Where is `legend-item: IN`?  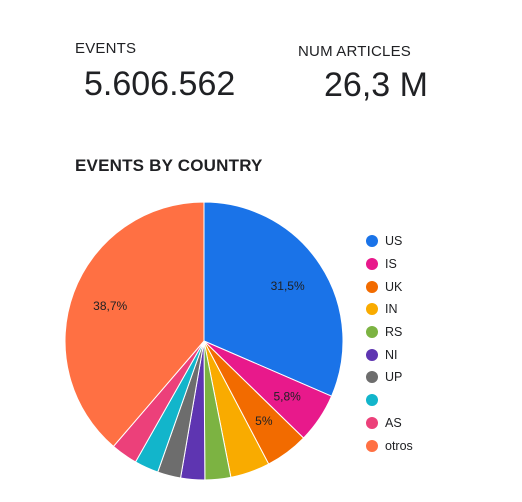 legend-item: IN is located at coordinates (389, 309).